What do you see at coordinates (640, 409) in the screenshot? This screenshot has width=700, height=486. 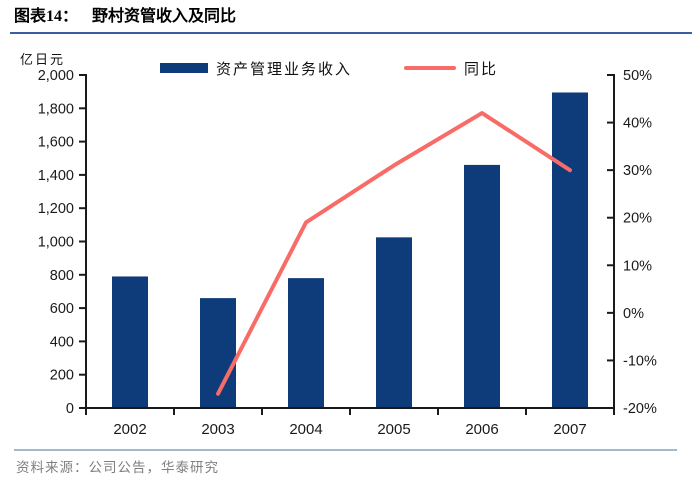 I see `right-tick-label: -20%` at bounding box center [640, 409].